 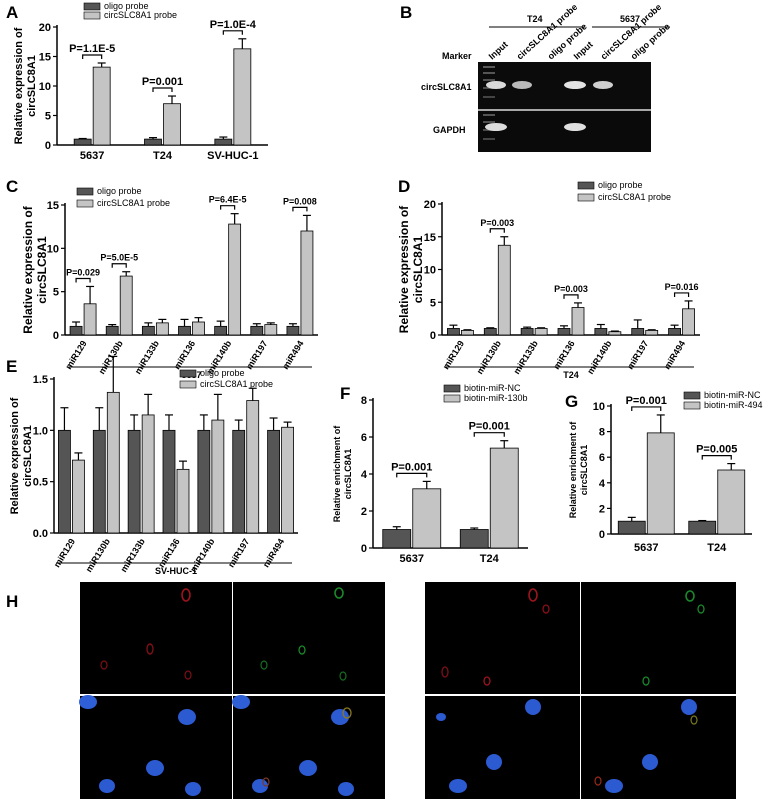 I want to click on panel-label-a: A, so click(x=12, y=12).